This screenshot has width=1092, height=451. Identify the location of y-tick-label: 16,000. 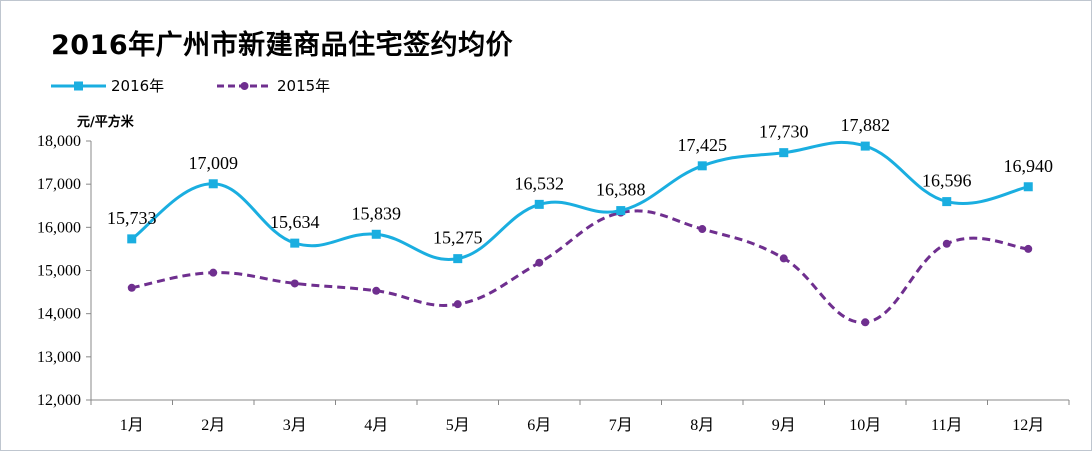
(59, 227).